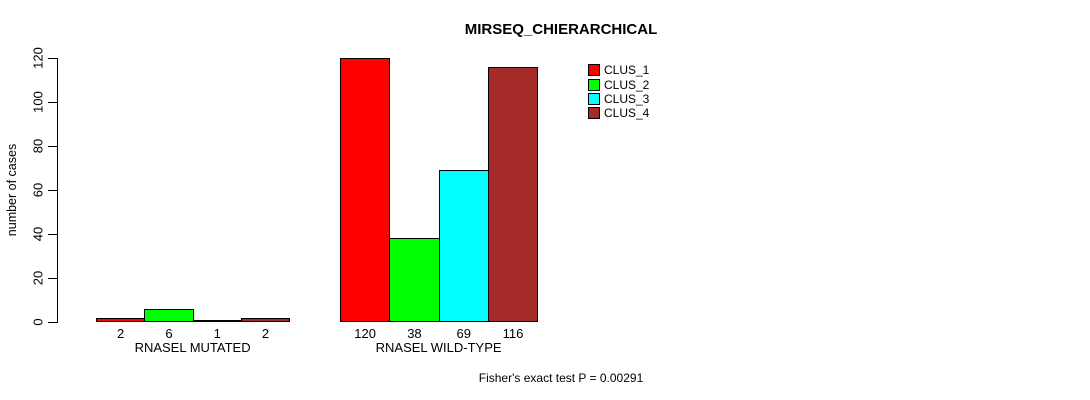  I want to click on legend: CLUS_1 CLUS_2 CLUS_3 CLUS_4, so click(618, 92).